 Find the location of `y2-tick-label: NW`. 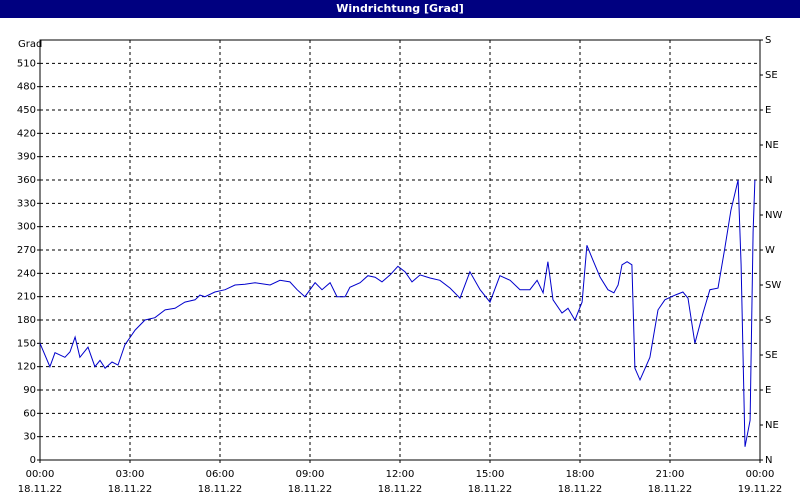

y2-tick-label: NW is located at coordinates (773, 215).